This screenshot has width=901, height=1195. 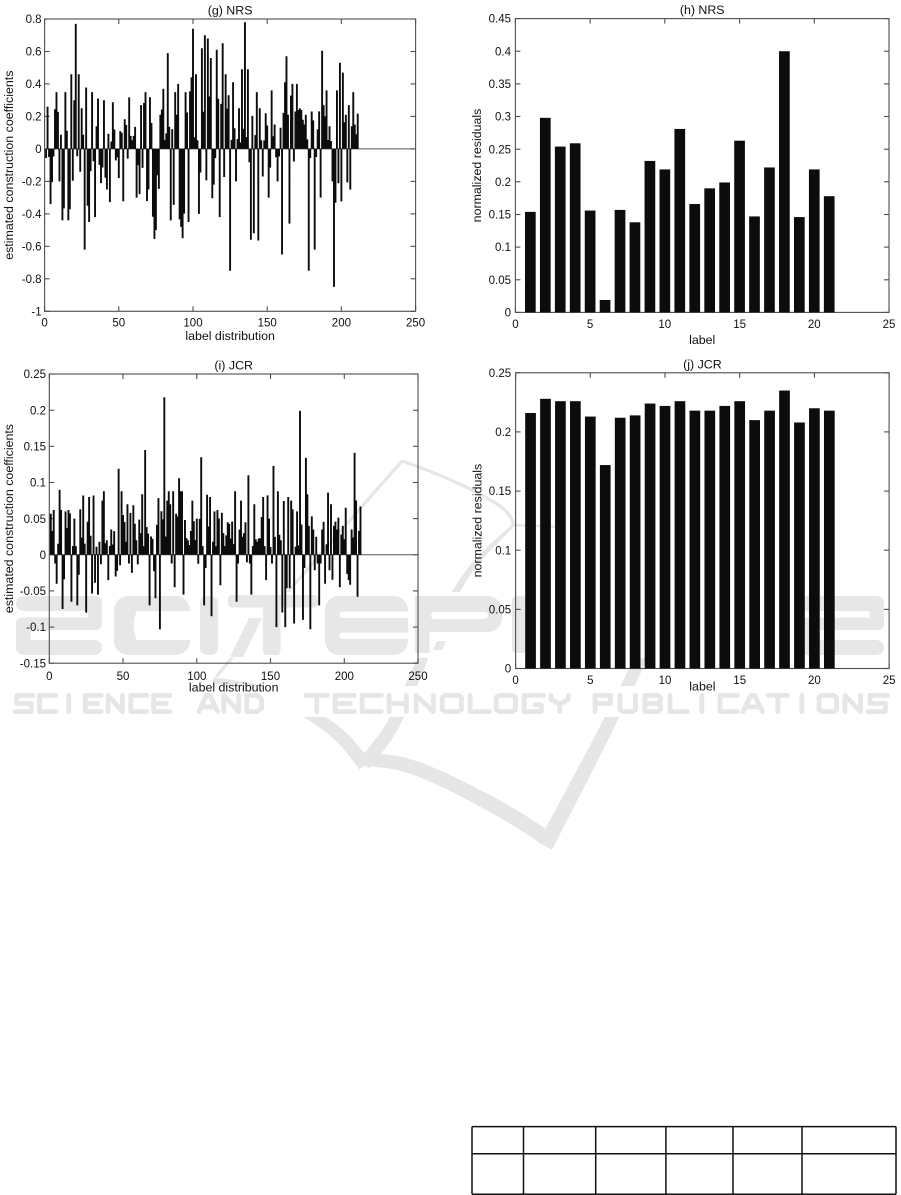 What do you see at coordinates (34, 20) in the screenshot?
I see `svg-text: 0.8` at bounding box center [34, 20].